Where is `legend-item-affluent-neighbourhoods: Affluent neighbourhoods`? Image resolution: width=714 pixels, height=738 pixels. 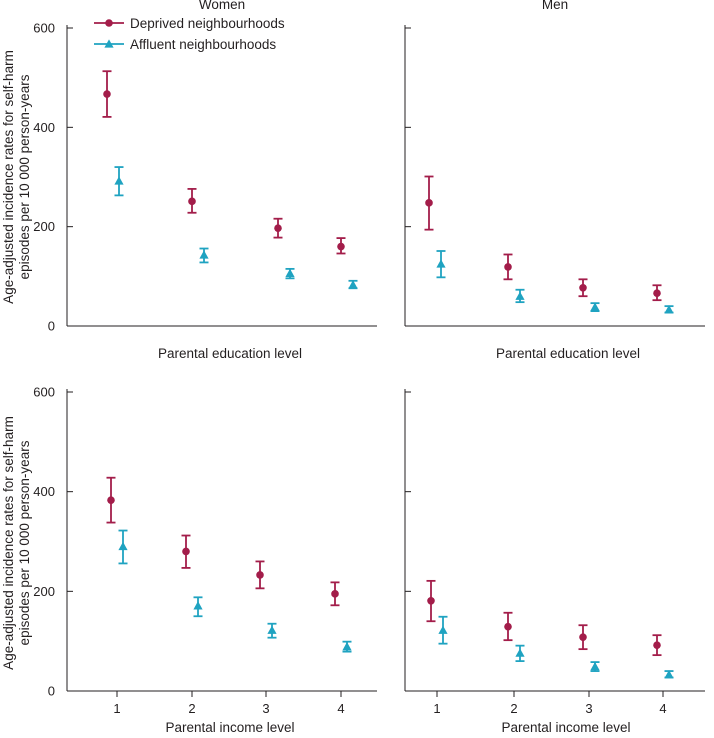
legend-item-affluent-neighbourhoods: Affluent neighbourhoods is located at coordinates (185, 44).